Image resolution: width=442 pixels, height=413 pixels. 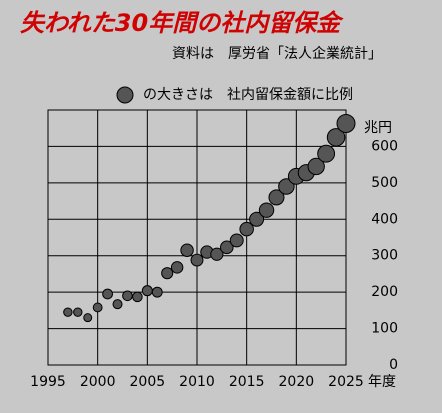 What do you see at coordinates (384, 329) in the screenshot?
I see `y-tick-label: 100` at bounding box center [384, 329].